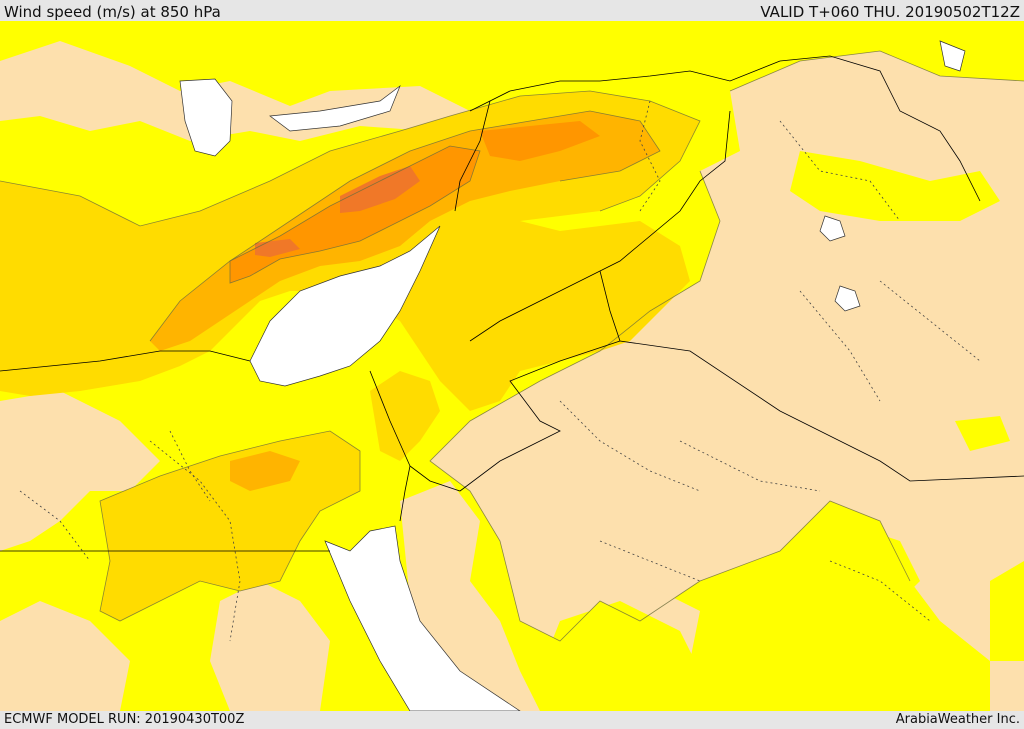 The height and width of the screenshot is (729, 1024). I want to click on wind-band-4-east, so click(540, 141).